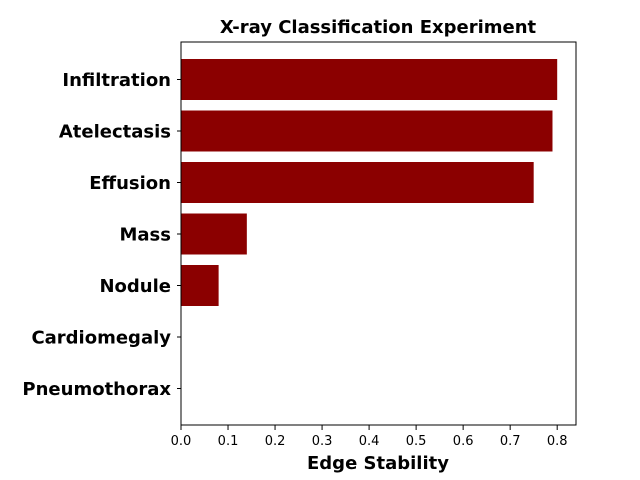 The height and width of the screenshot is (480, 640). Describe the element at coordinates (557, 441) in the screenshot. I see `x-tick-label-0-8: 0.8` at that location.